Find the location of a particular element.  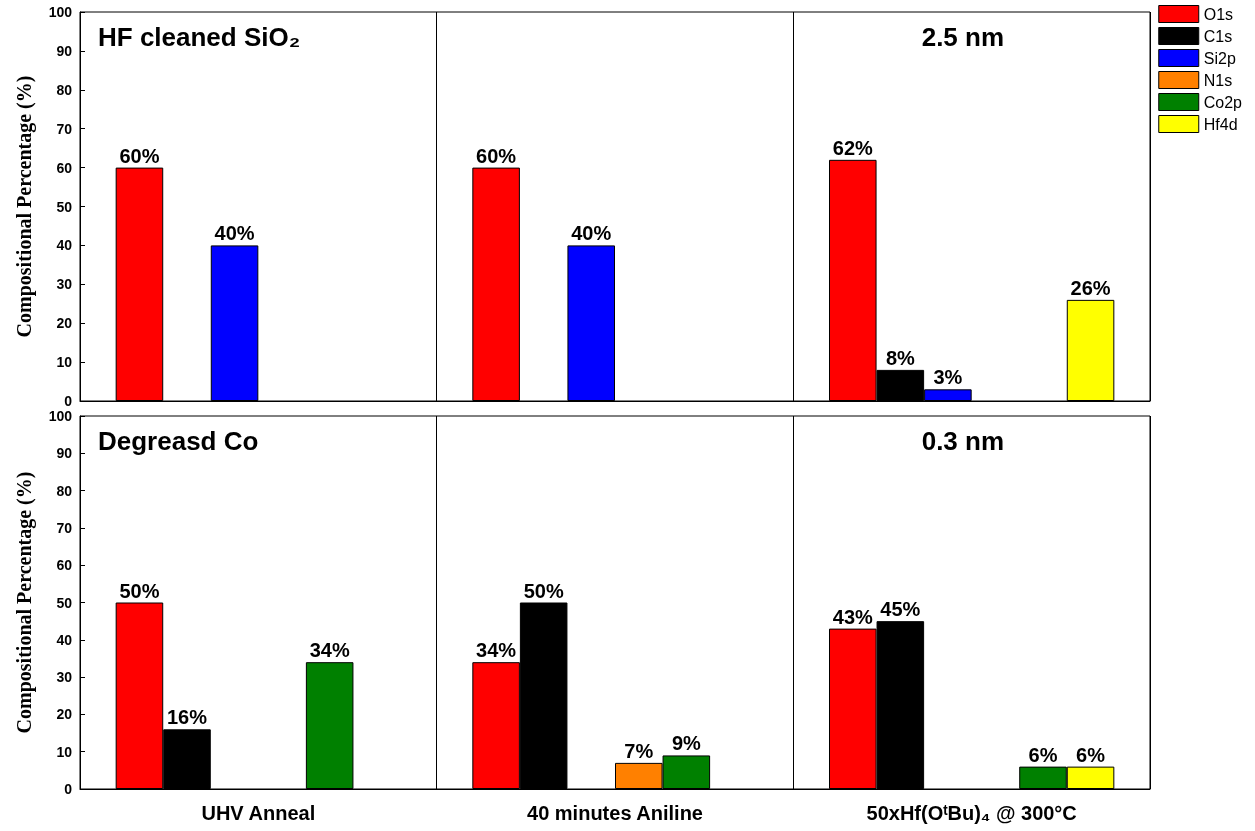

data-label: 43% is located at coordinates (853, 616).